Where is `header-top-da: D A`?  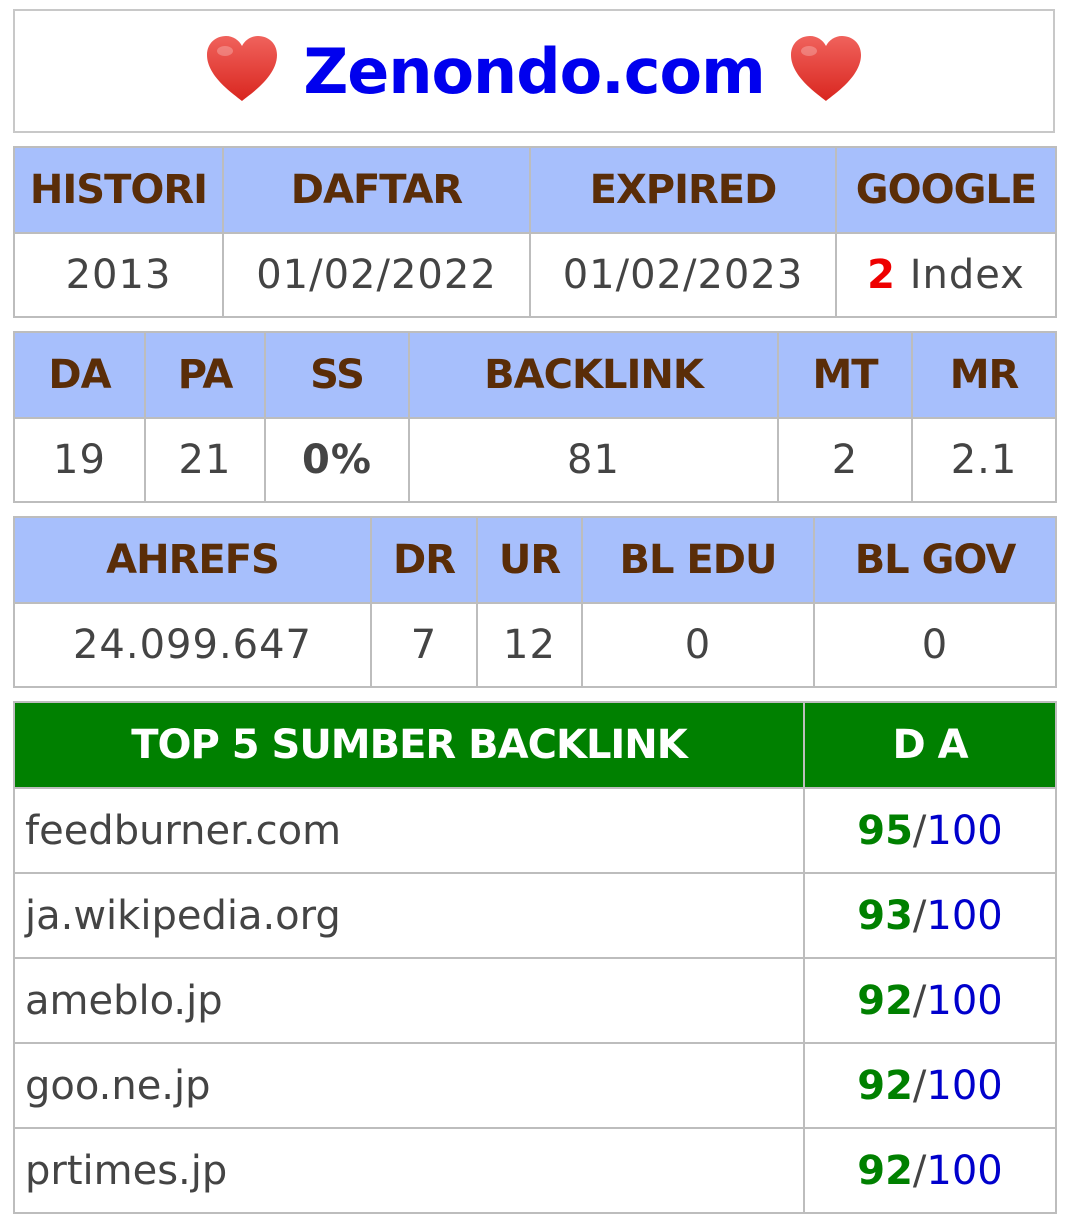
header-top-da: D A is located at coordinates (930, 745).